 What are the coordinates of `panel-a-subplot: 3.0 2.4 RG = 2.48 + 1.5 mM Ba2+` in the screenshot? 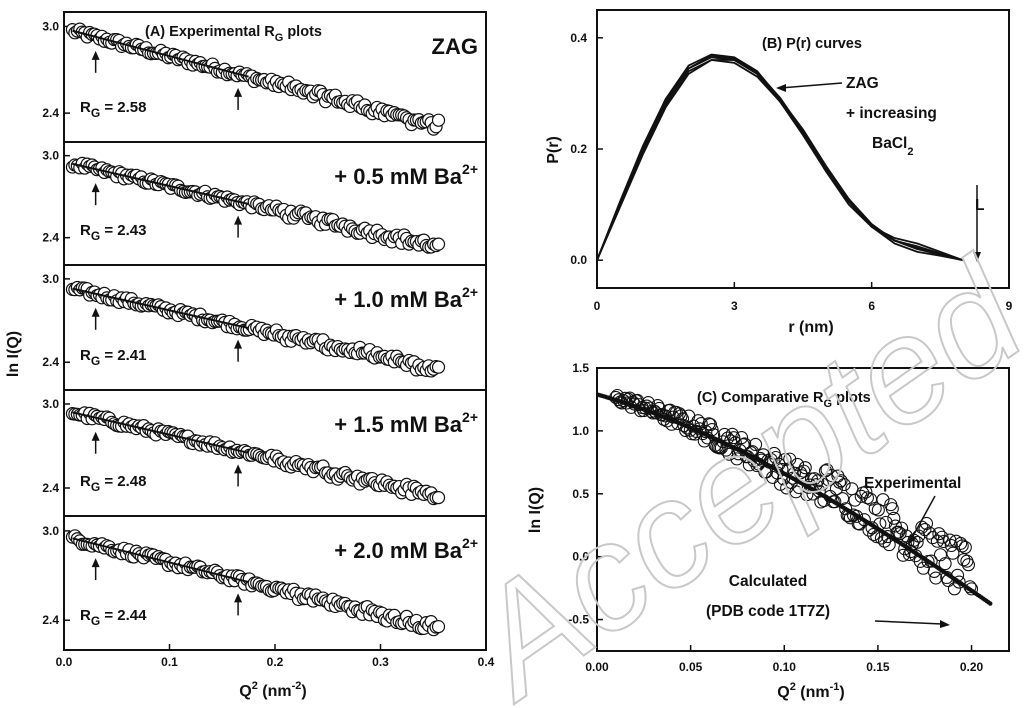 It's located at (264, 453).